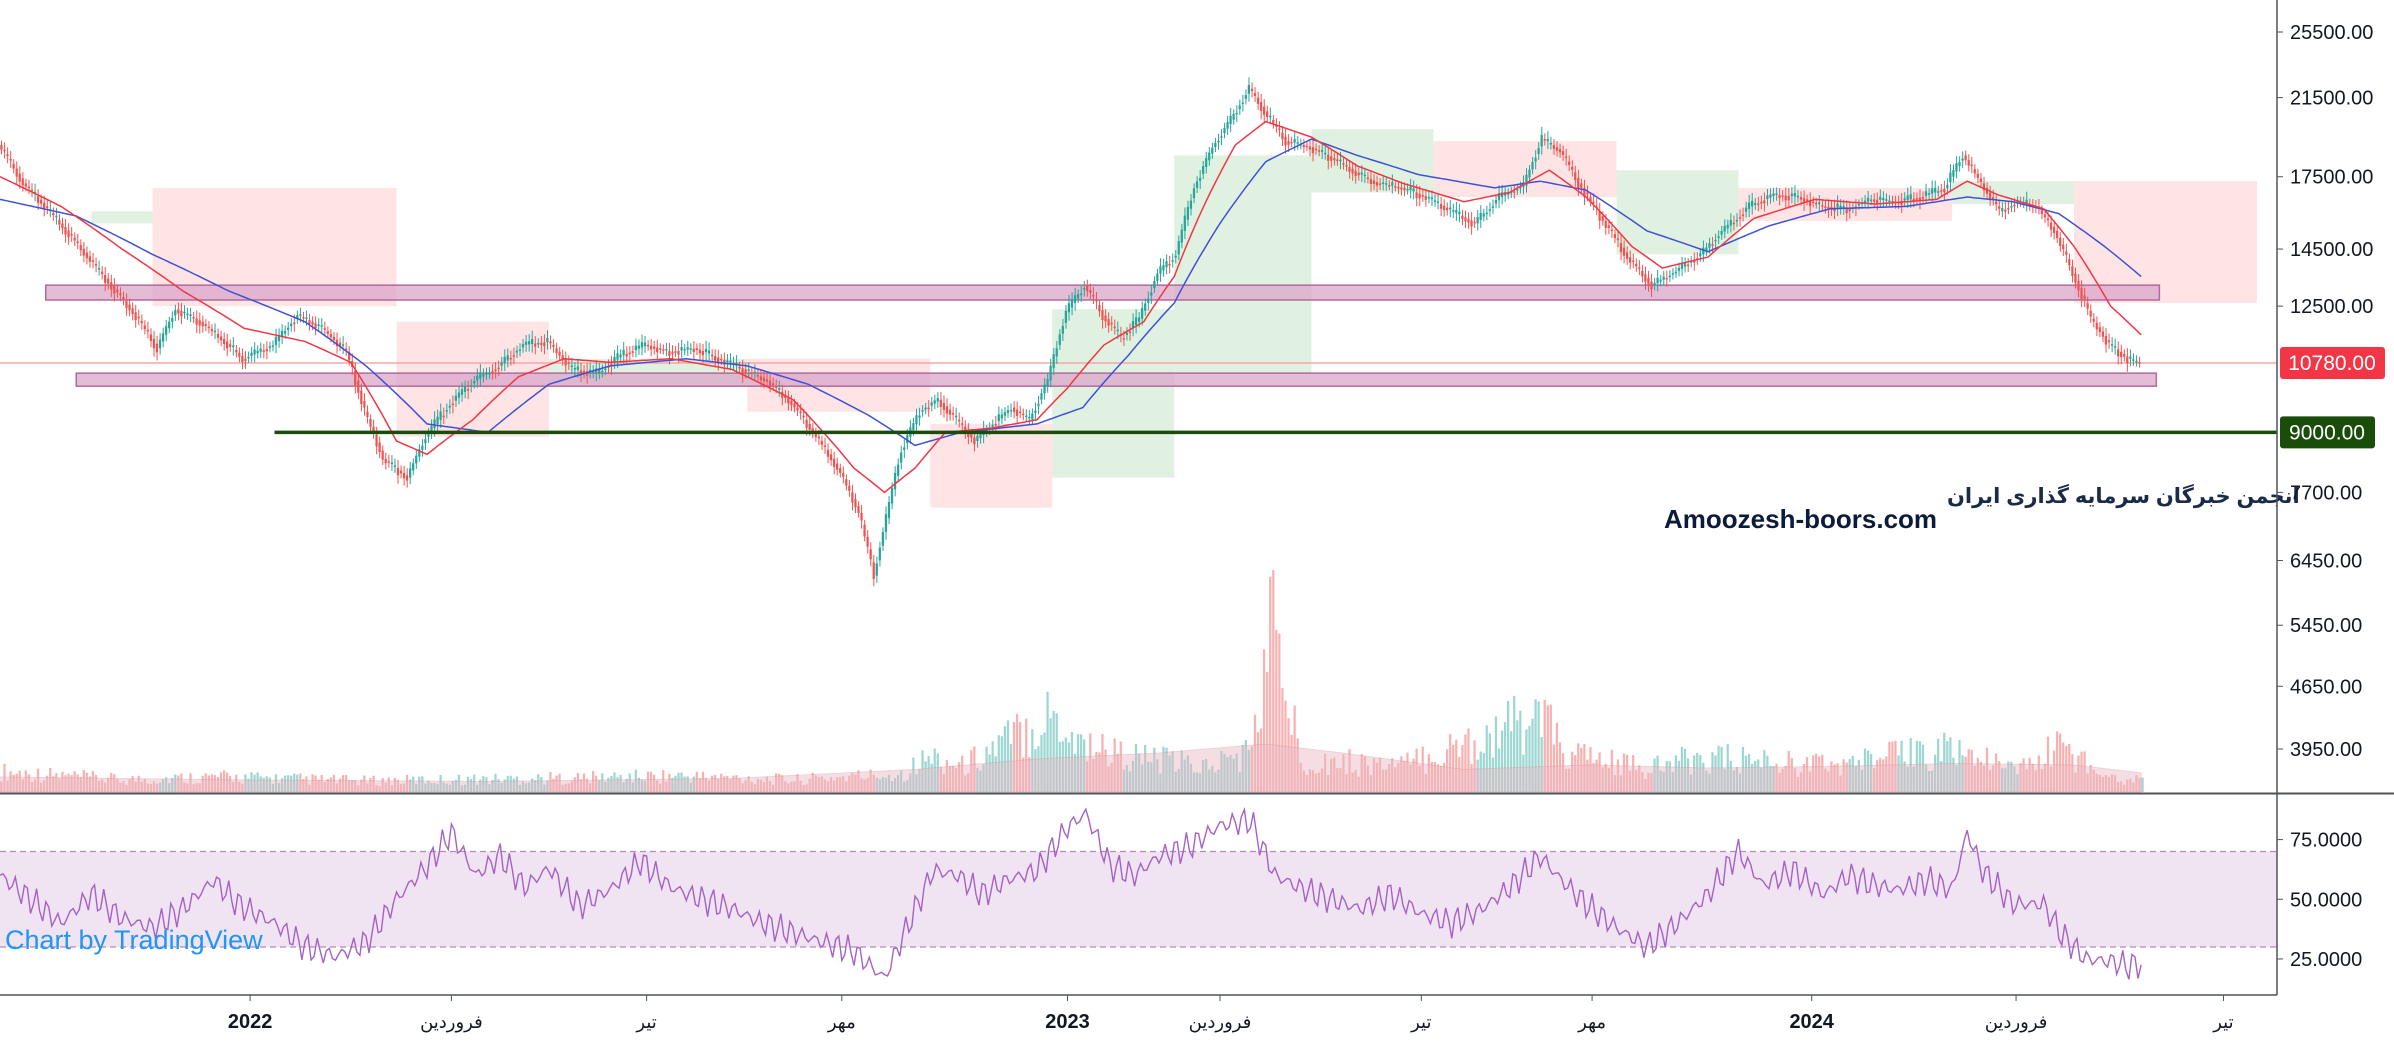  Describe the element at coordinates (2331, 250) in the screenshot. I see `price-tick-label: 14500.00` at that location.